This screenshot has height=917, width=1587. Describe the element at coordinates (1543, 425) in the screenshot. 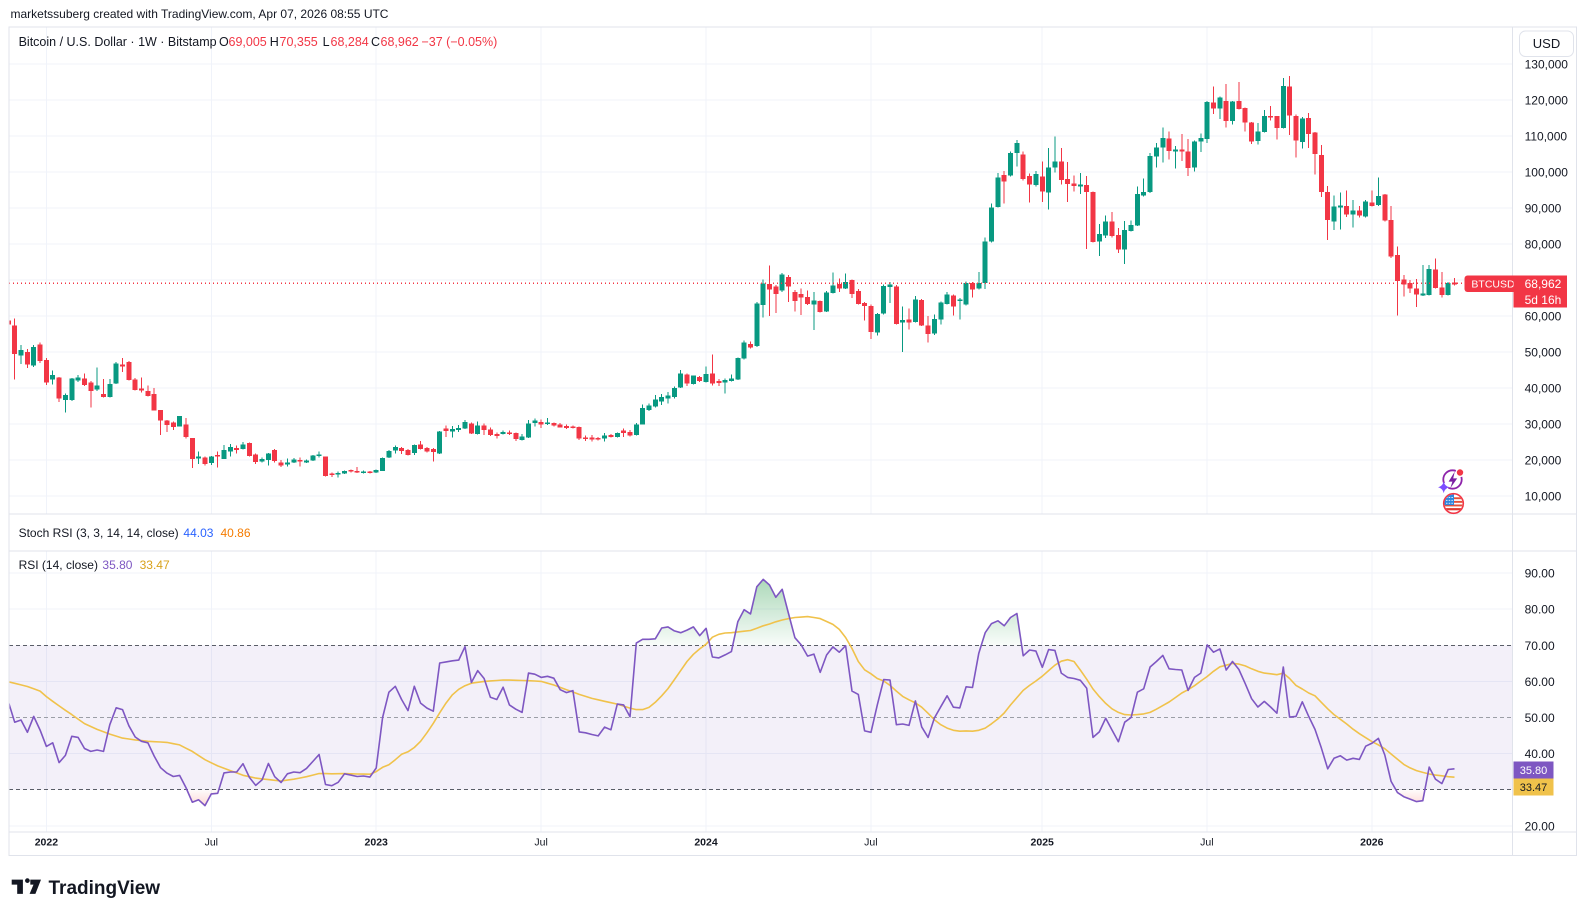

I see `svg-text: 30,000` at that location.